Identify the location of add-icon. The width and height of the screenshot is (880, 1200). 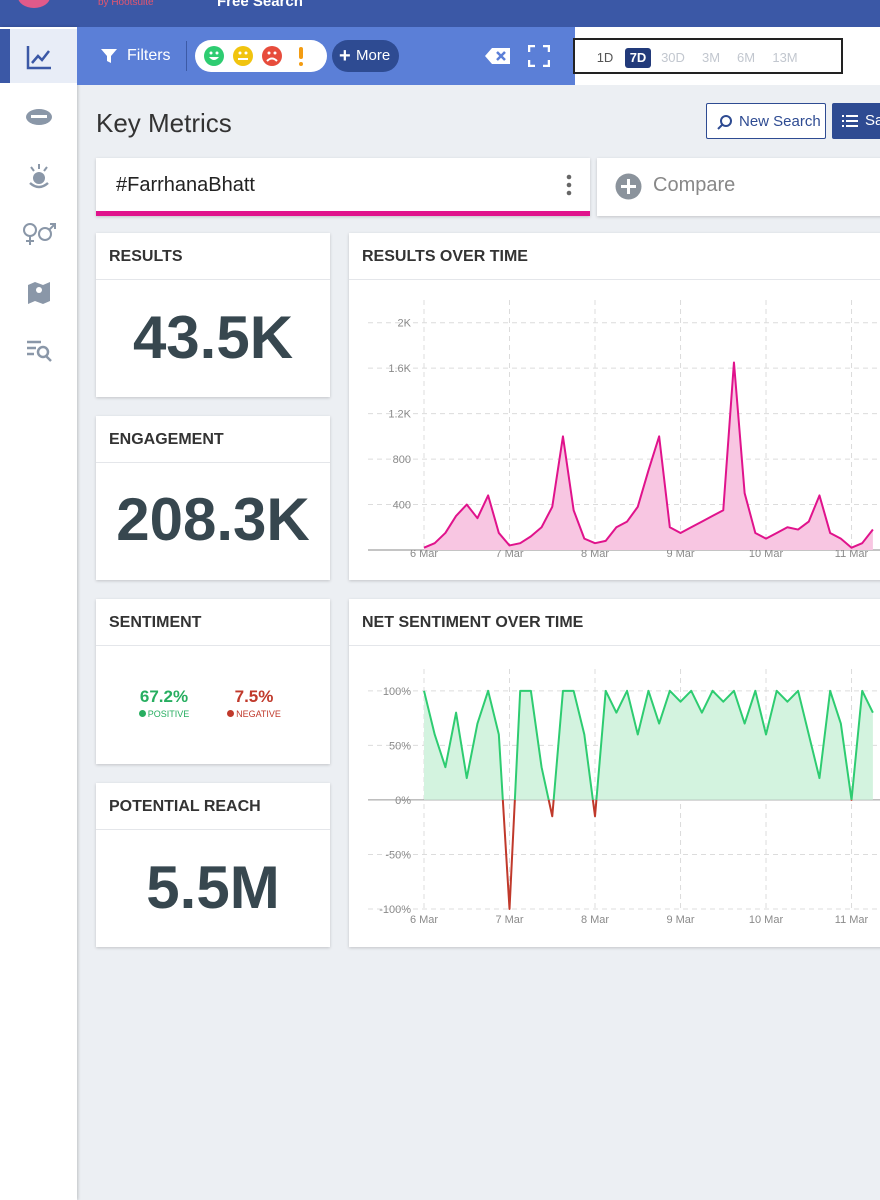
(628, 186).